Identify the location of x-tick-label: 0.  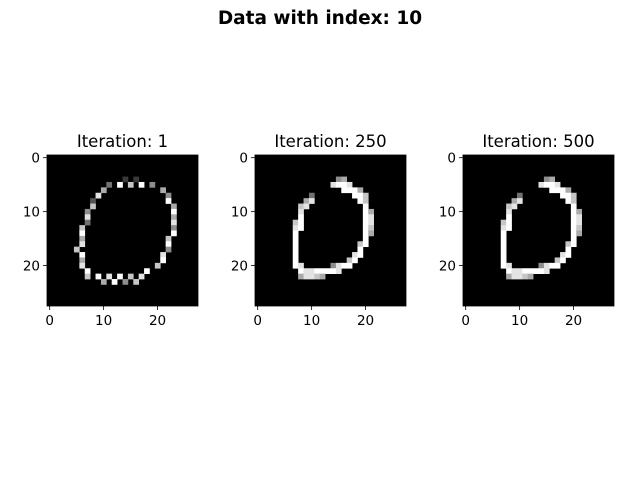
(49, 321).